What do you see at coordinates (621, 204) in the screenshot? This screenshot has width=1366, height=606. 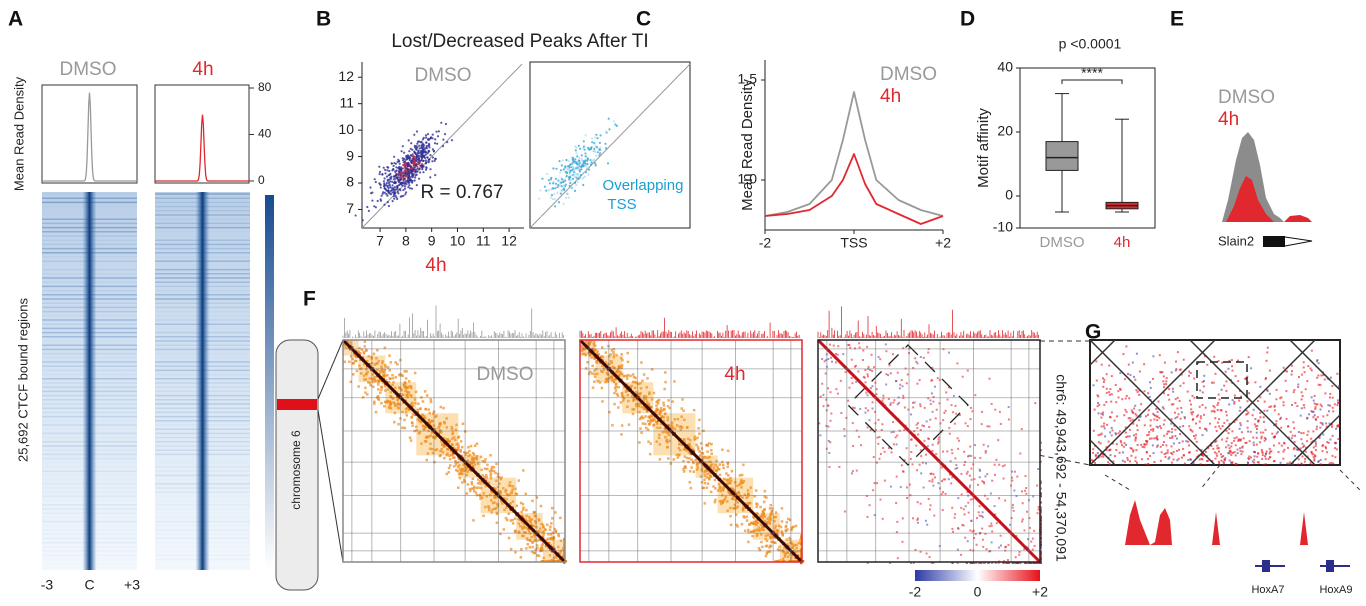 I see `overlap-label: TSS` at bounding box center [621, 204].